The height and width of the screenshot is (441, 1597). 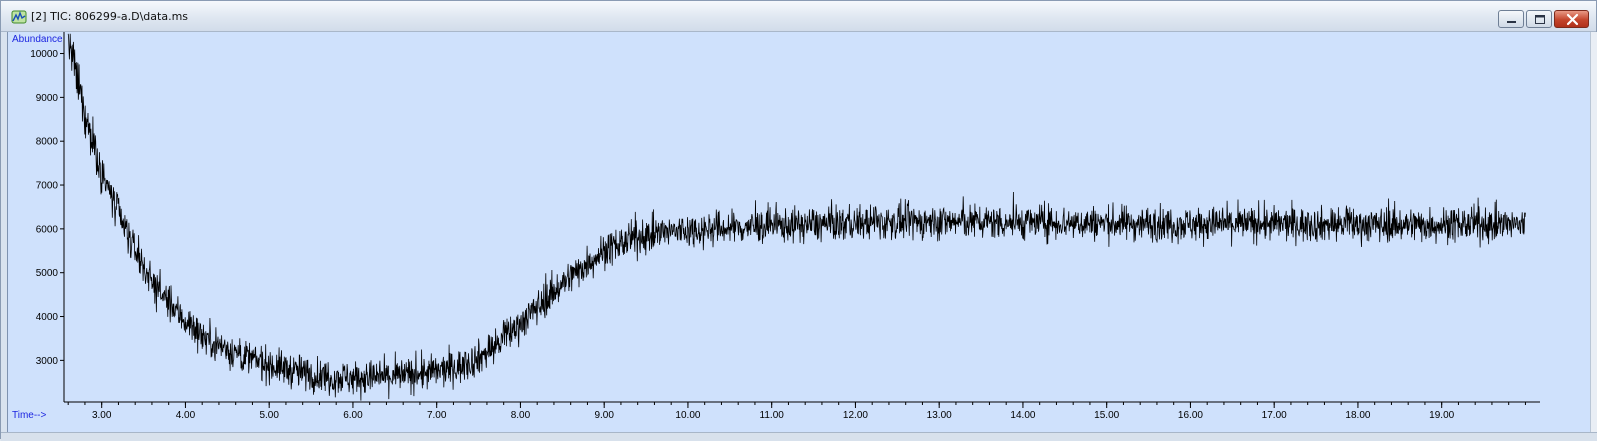 I want to click on x-tick-label: 5.00, so click(x=269, y=415).